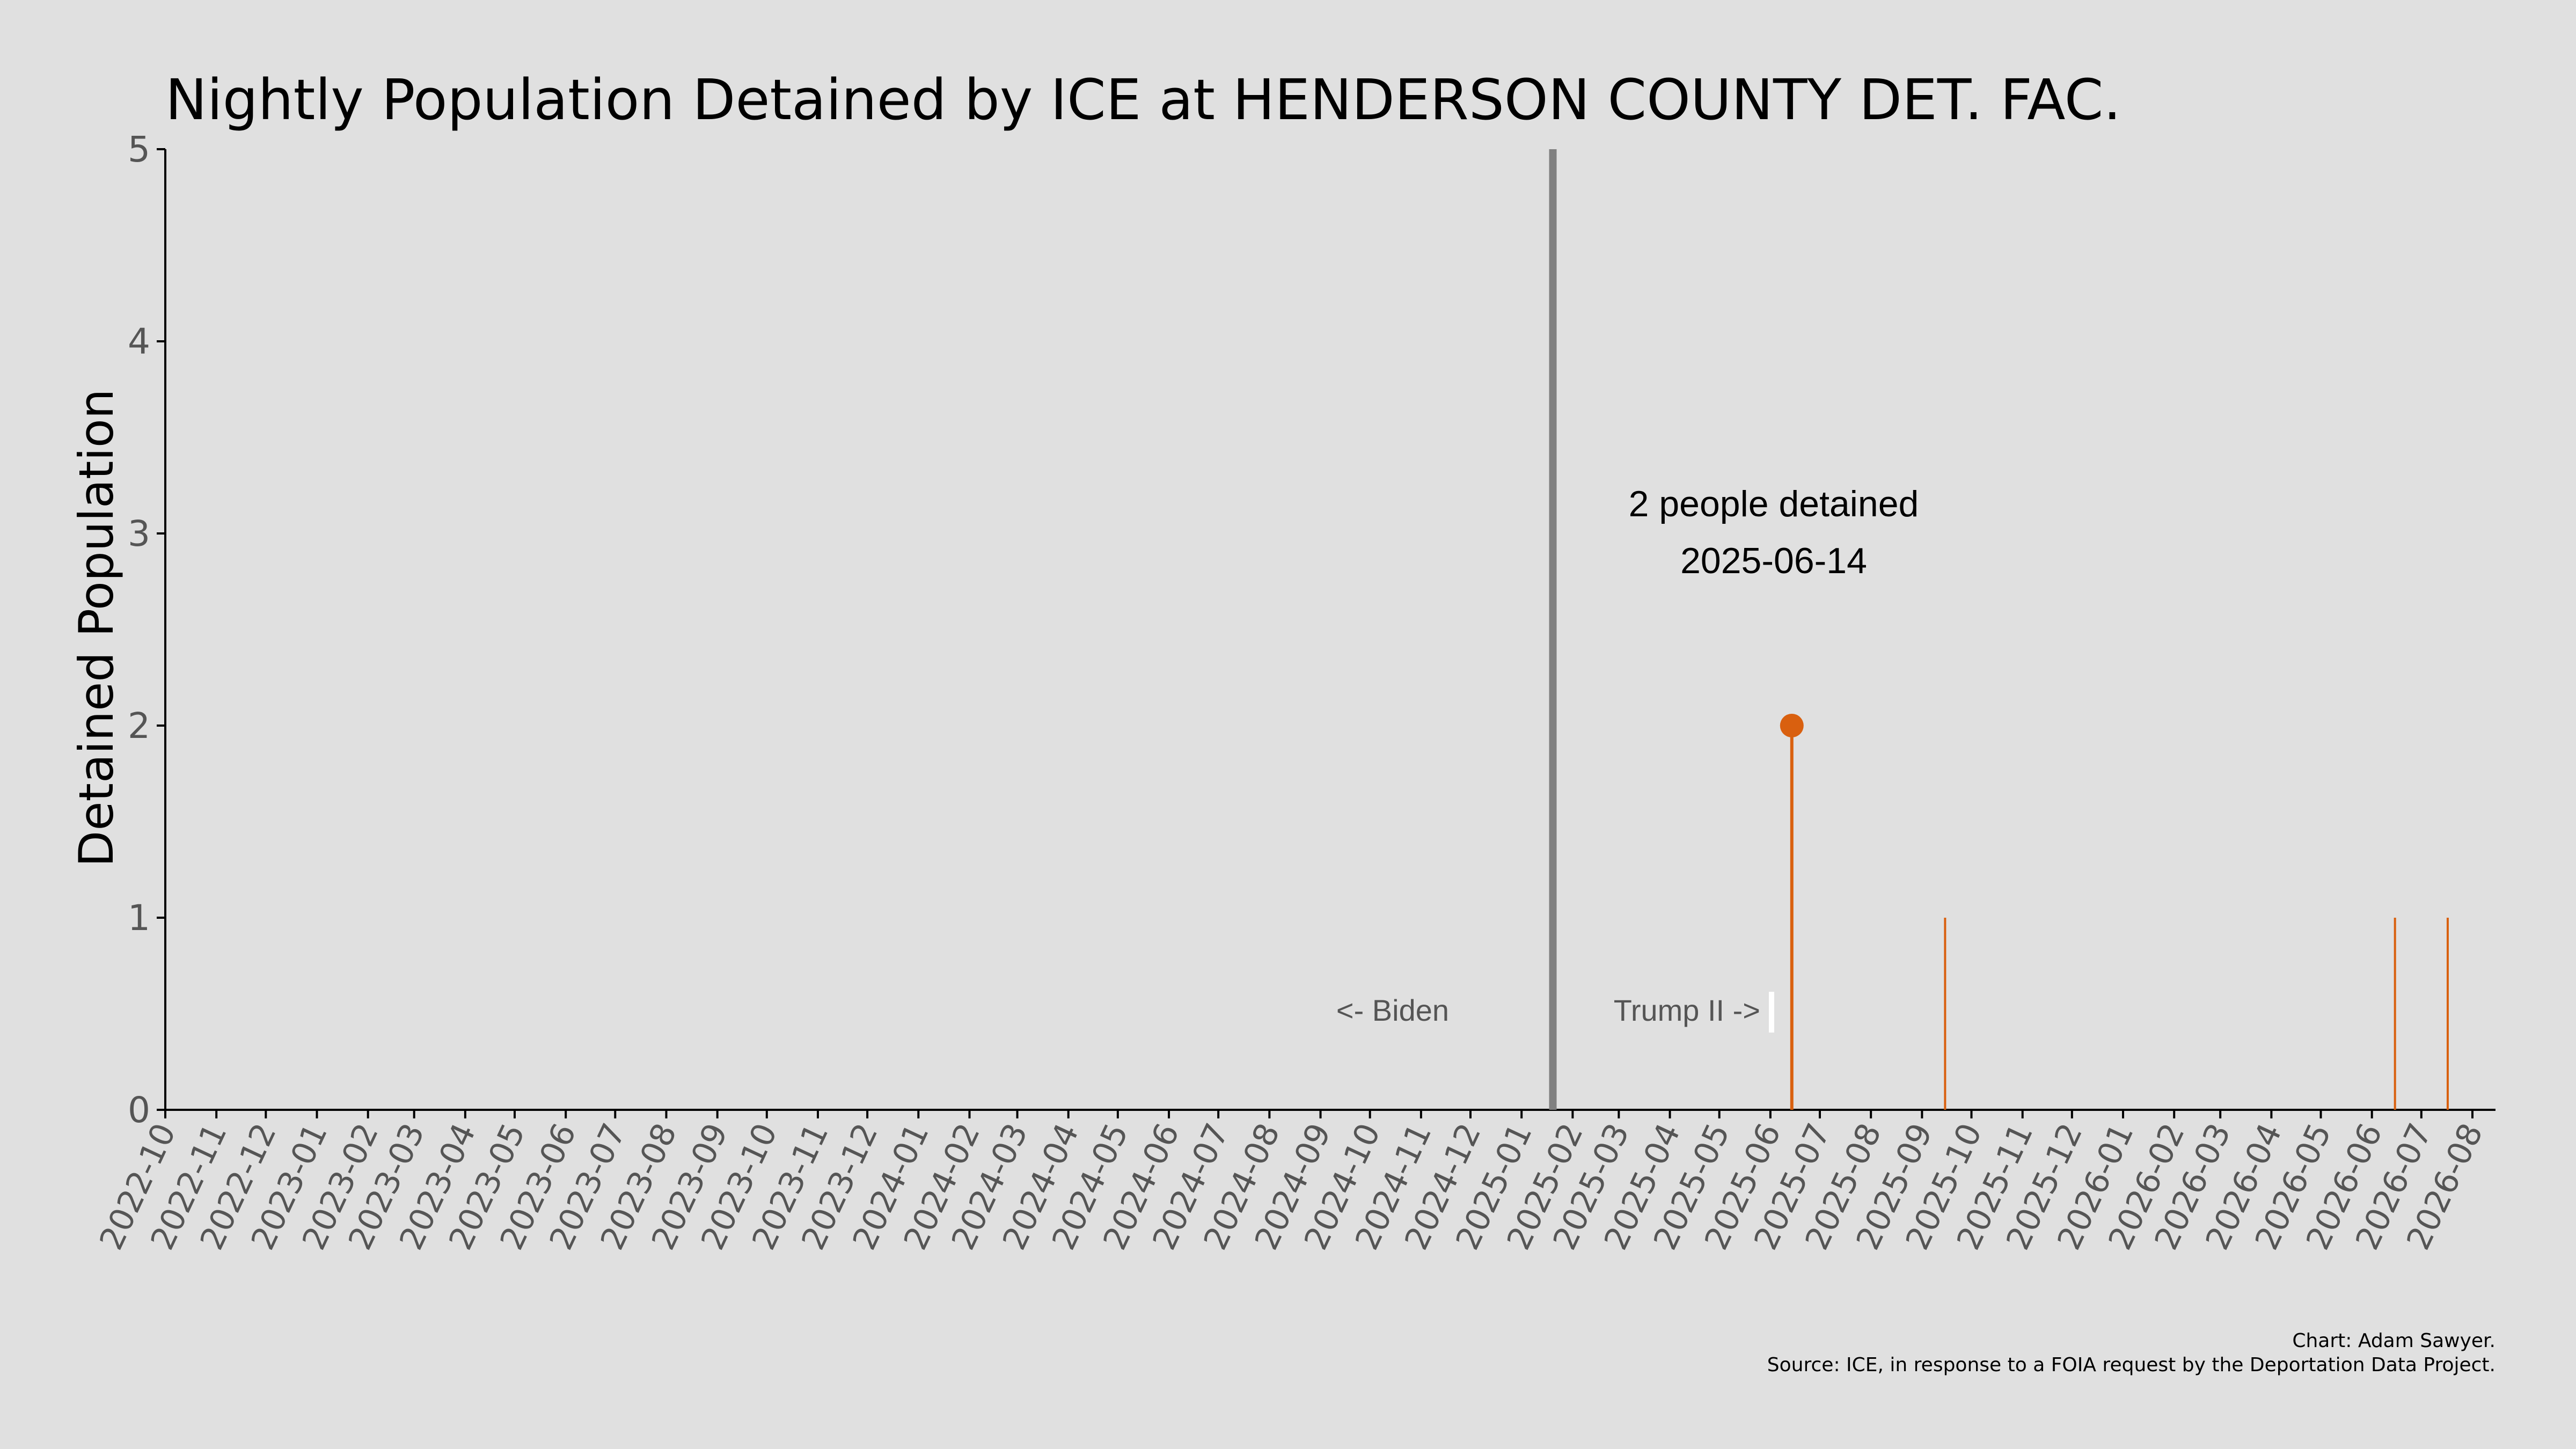 The image size is (2576, 1449). I want to click on peak-marker, so click(1792, 725).